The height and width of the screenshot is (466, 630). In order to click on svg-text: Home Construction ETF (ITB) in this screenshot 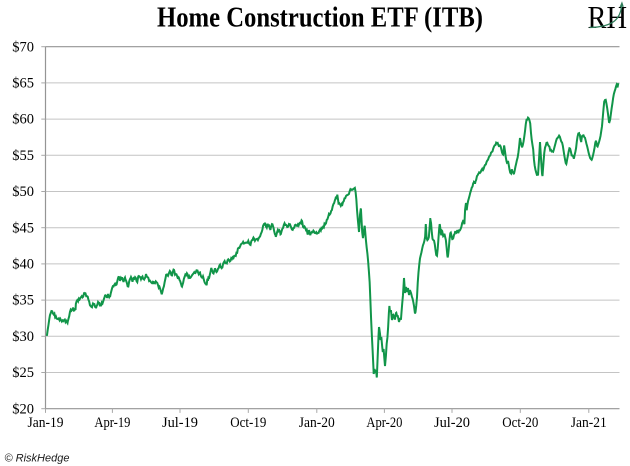, I will do `click(320, 17)`.